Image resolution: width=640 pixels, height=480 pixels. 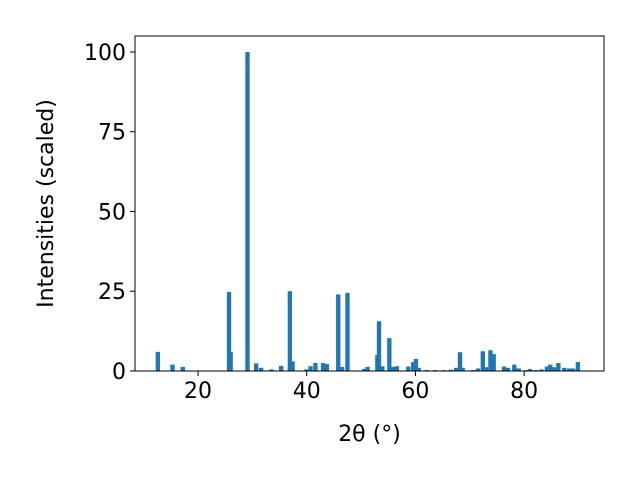 What do you see at coordinates (112, 212) in the screenshot?
I see `y-tick-label: 50` at bounding box center [112, 212].